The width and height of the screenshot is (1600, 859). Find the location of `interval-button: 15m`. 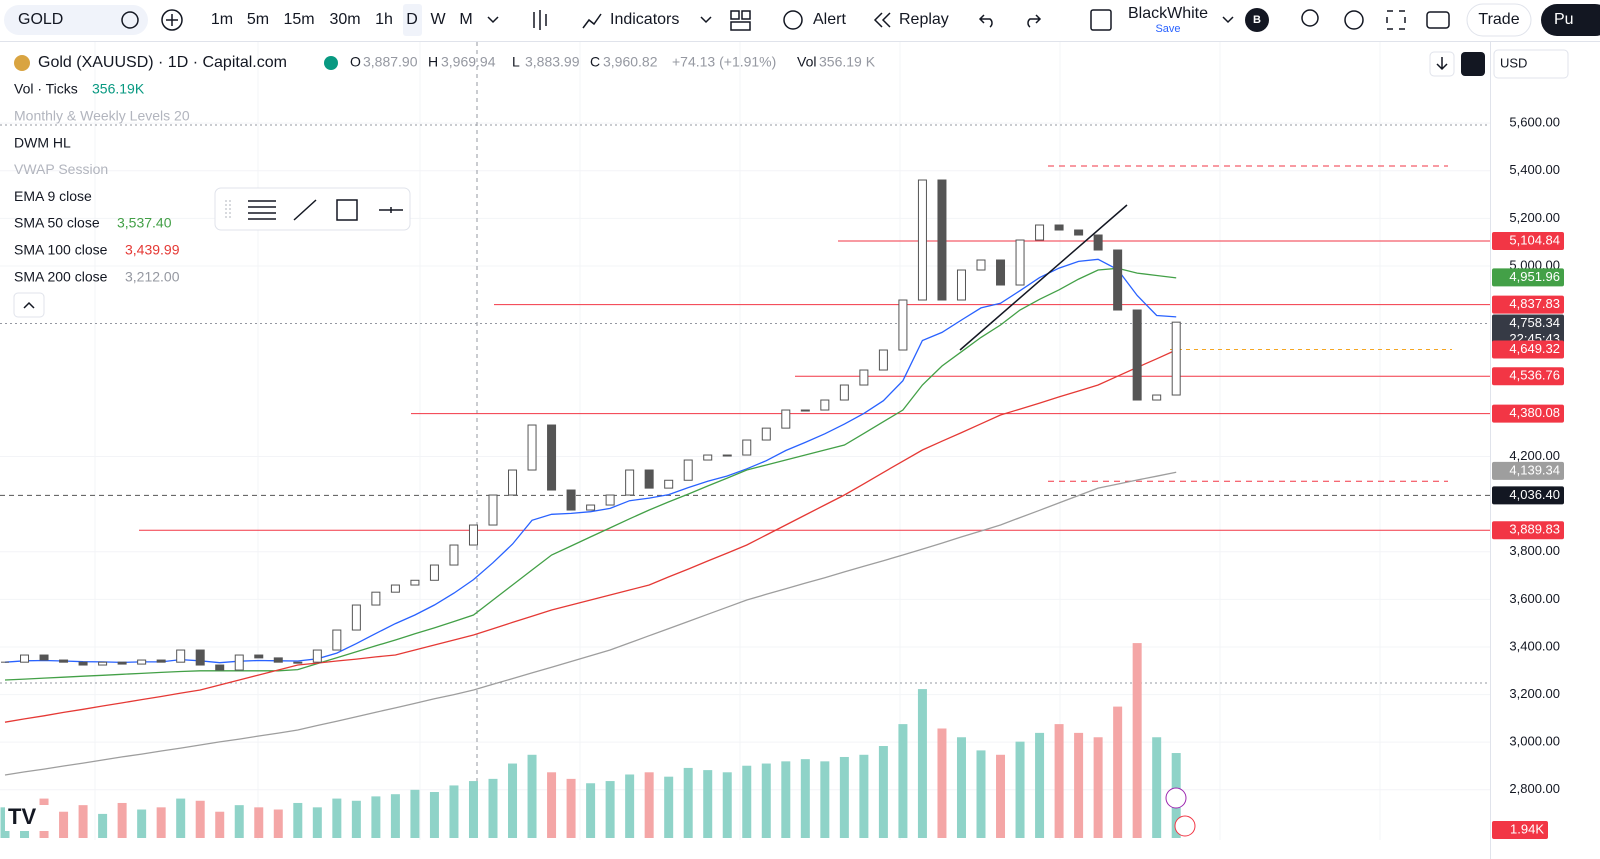

interval-button: 15m is located at coordinates (298, 19).